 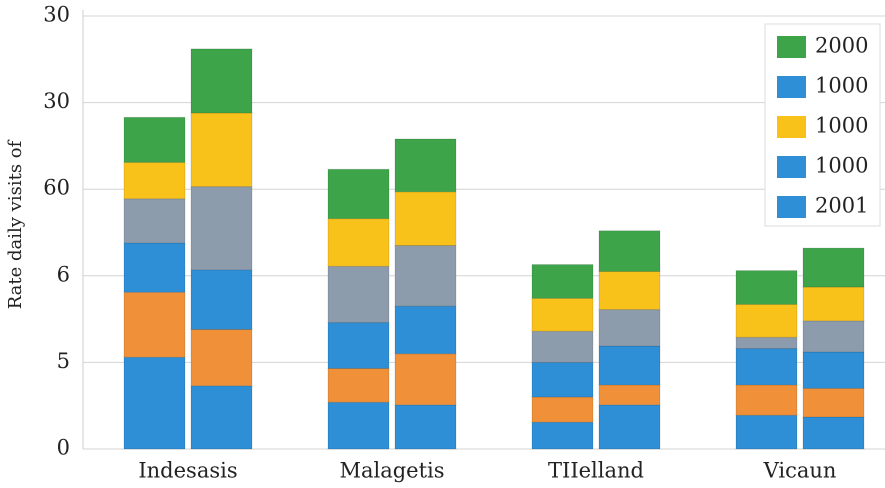 I want to click on x-tick-label: TIIelland, so click(x=596, y=471).